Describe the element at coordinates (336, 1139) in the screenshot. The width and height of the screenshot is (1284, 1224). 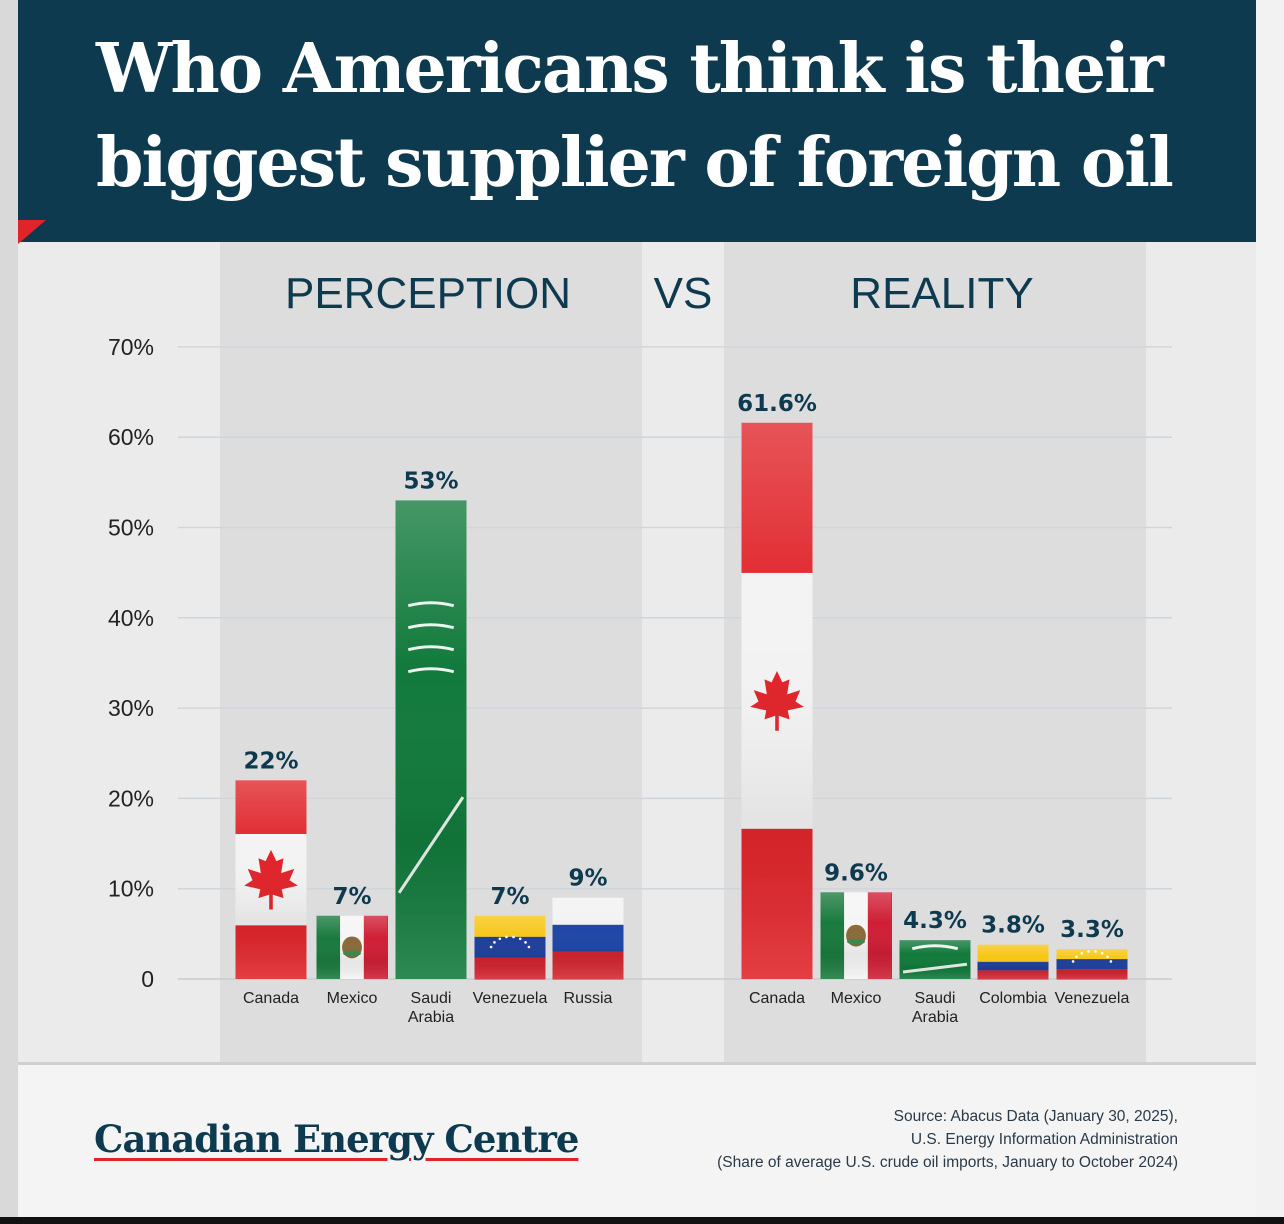
I see `logo-canadian-energy-centre: Canadian Energy Centre` at that location.